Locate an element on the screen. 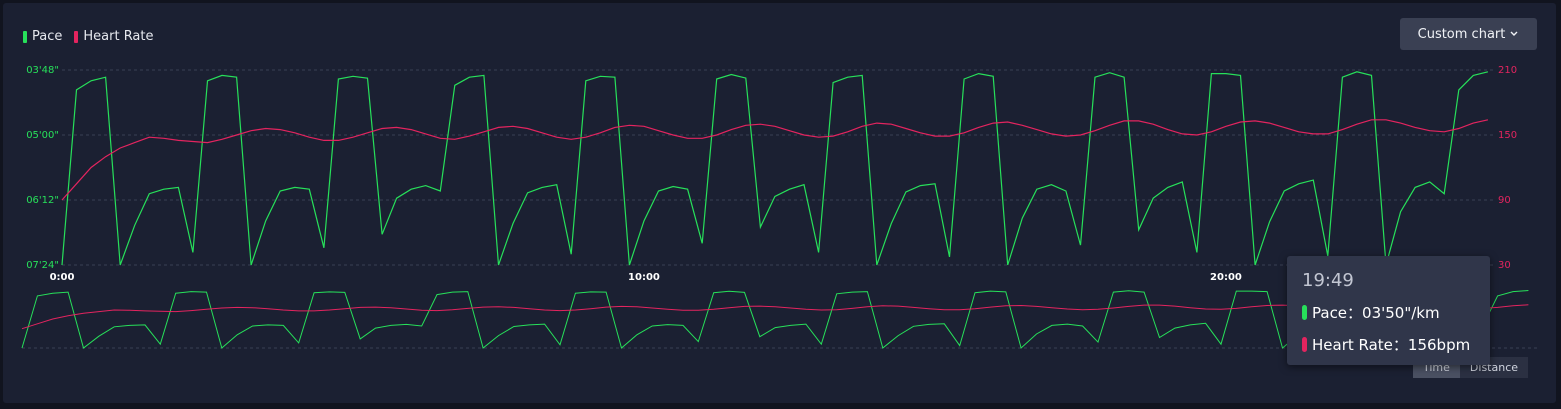 The width and height of the screenshot is (1561, 409). y2-tick-label: 210 is located at coordinates (1507, 70).